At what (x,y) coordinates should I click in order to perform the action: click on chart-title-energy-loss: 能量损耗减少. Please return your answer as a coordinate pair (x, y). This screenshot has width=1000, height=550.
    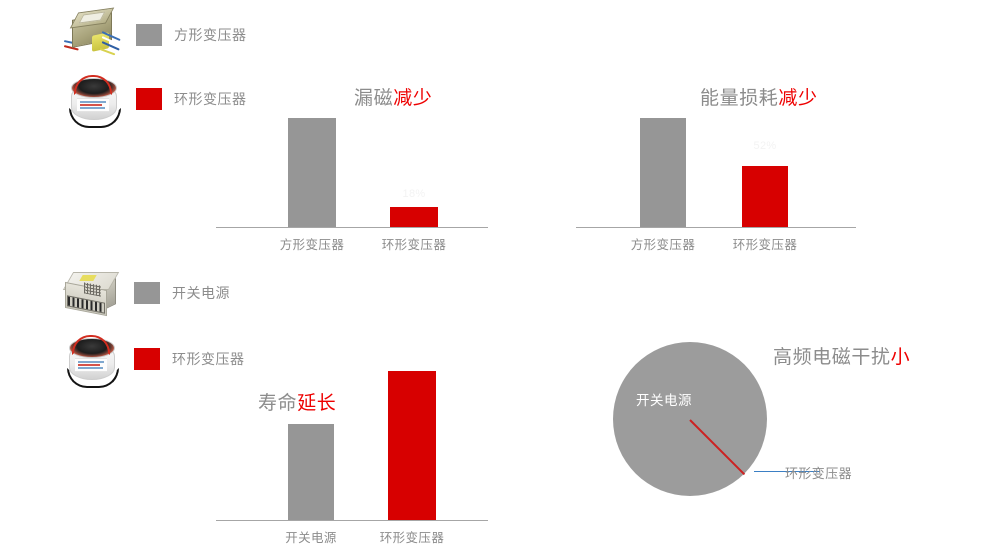
    Looking at the image, I should click on (759, 96).